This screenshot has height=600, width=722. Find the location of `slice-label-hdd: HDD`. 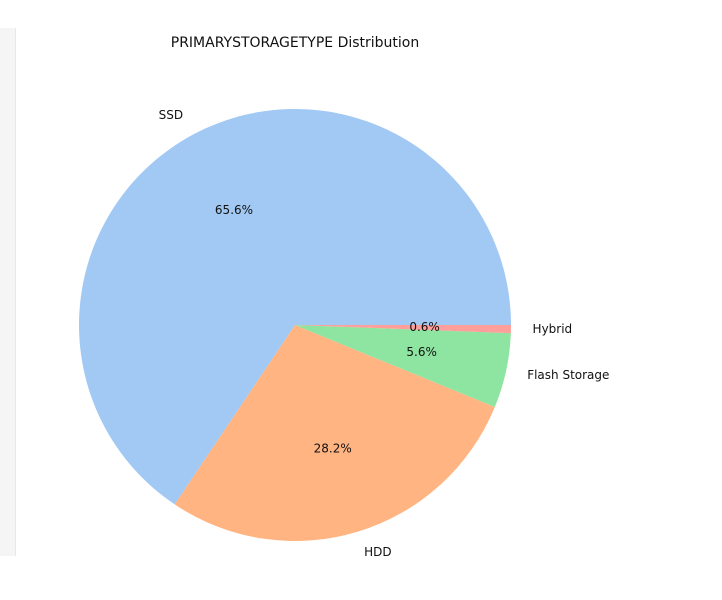

slice-label-hdd: HDD is located at coordinates (378, 552).